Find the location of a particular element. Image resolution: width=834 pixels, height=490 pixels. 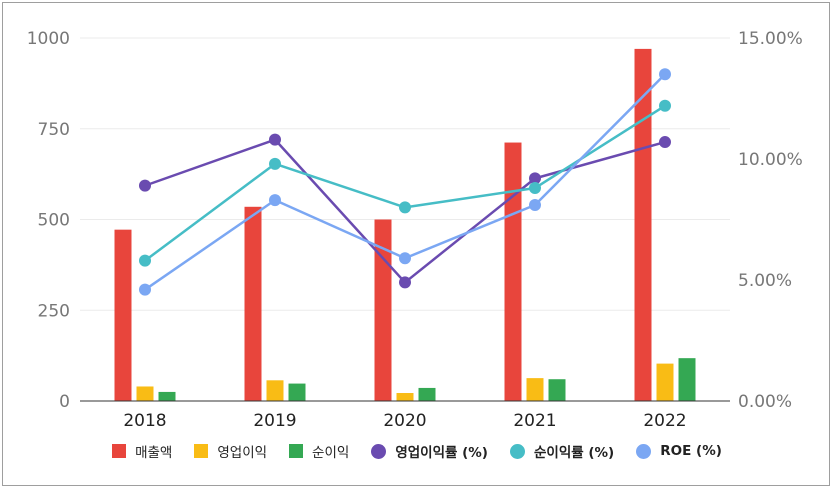

x-tick-label: 2021 is located at coordinates (534, 421).